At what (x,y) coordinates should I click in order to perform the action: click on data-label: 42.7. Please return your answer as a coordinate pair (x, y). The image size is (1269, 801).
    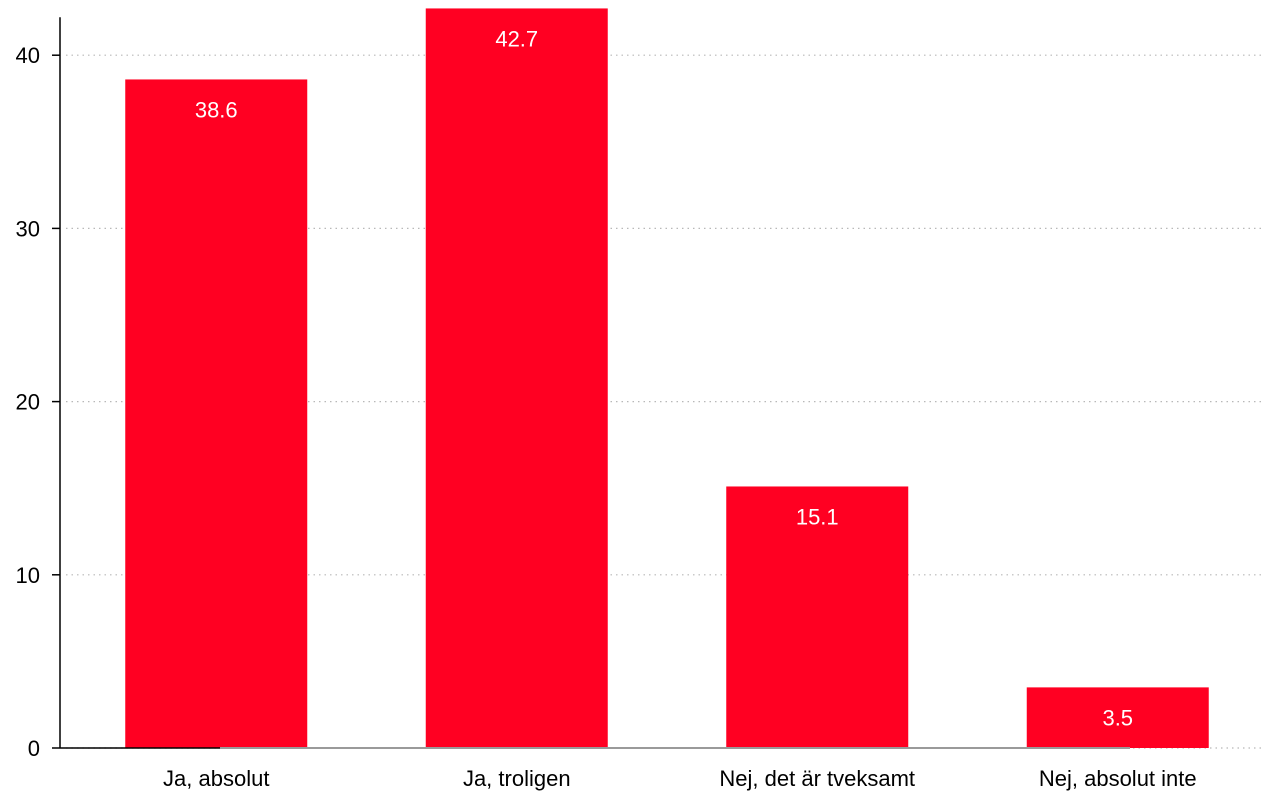
    Looking at the image, I should click on (516, 38).